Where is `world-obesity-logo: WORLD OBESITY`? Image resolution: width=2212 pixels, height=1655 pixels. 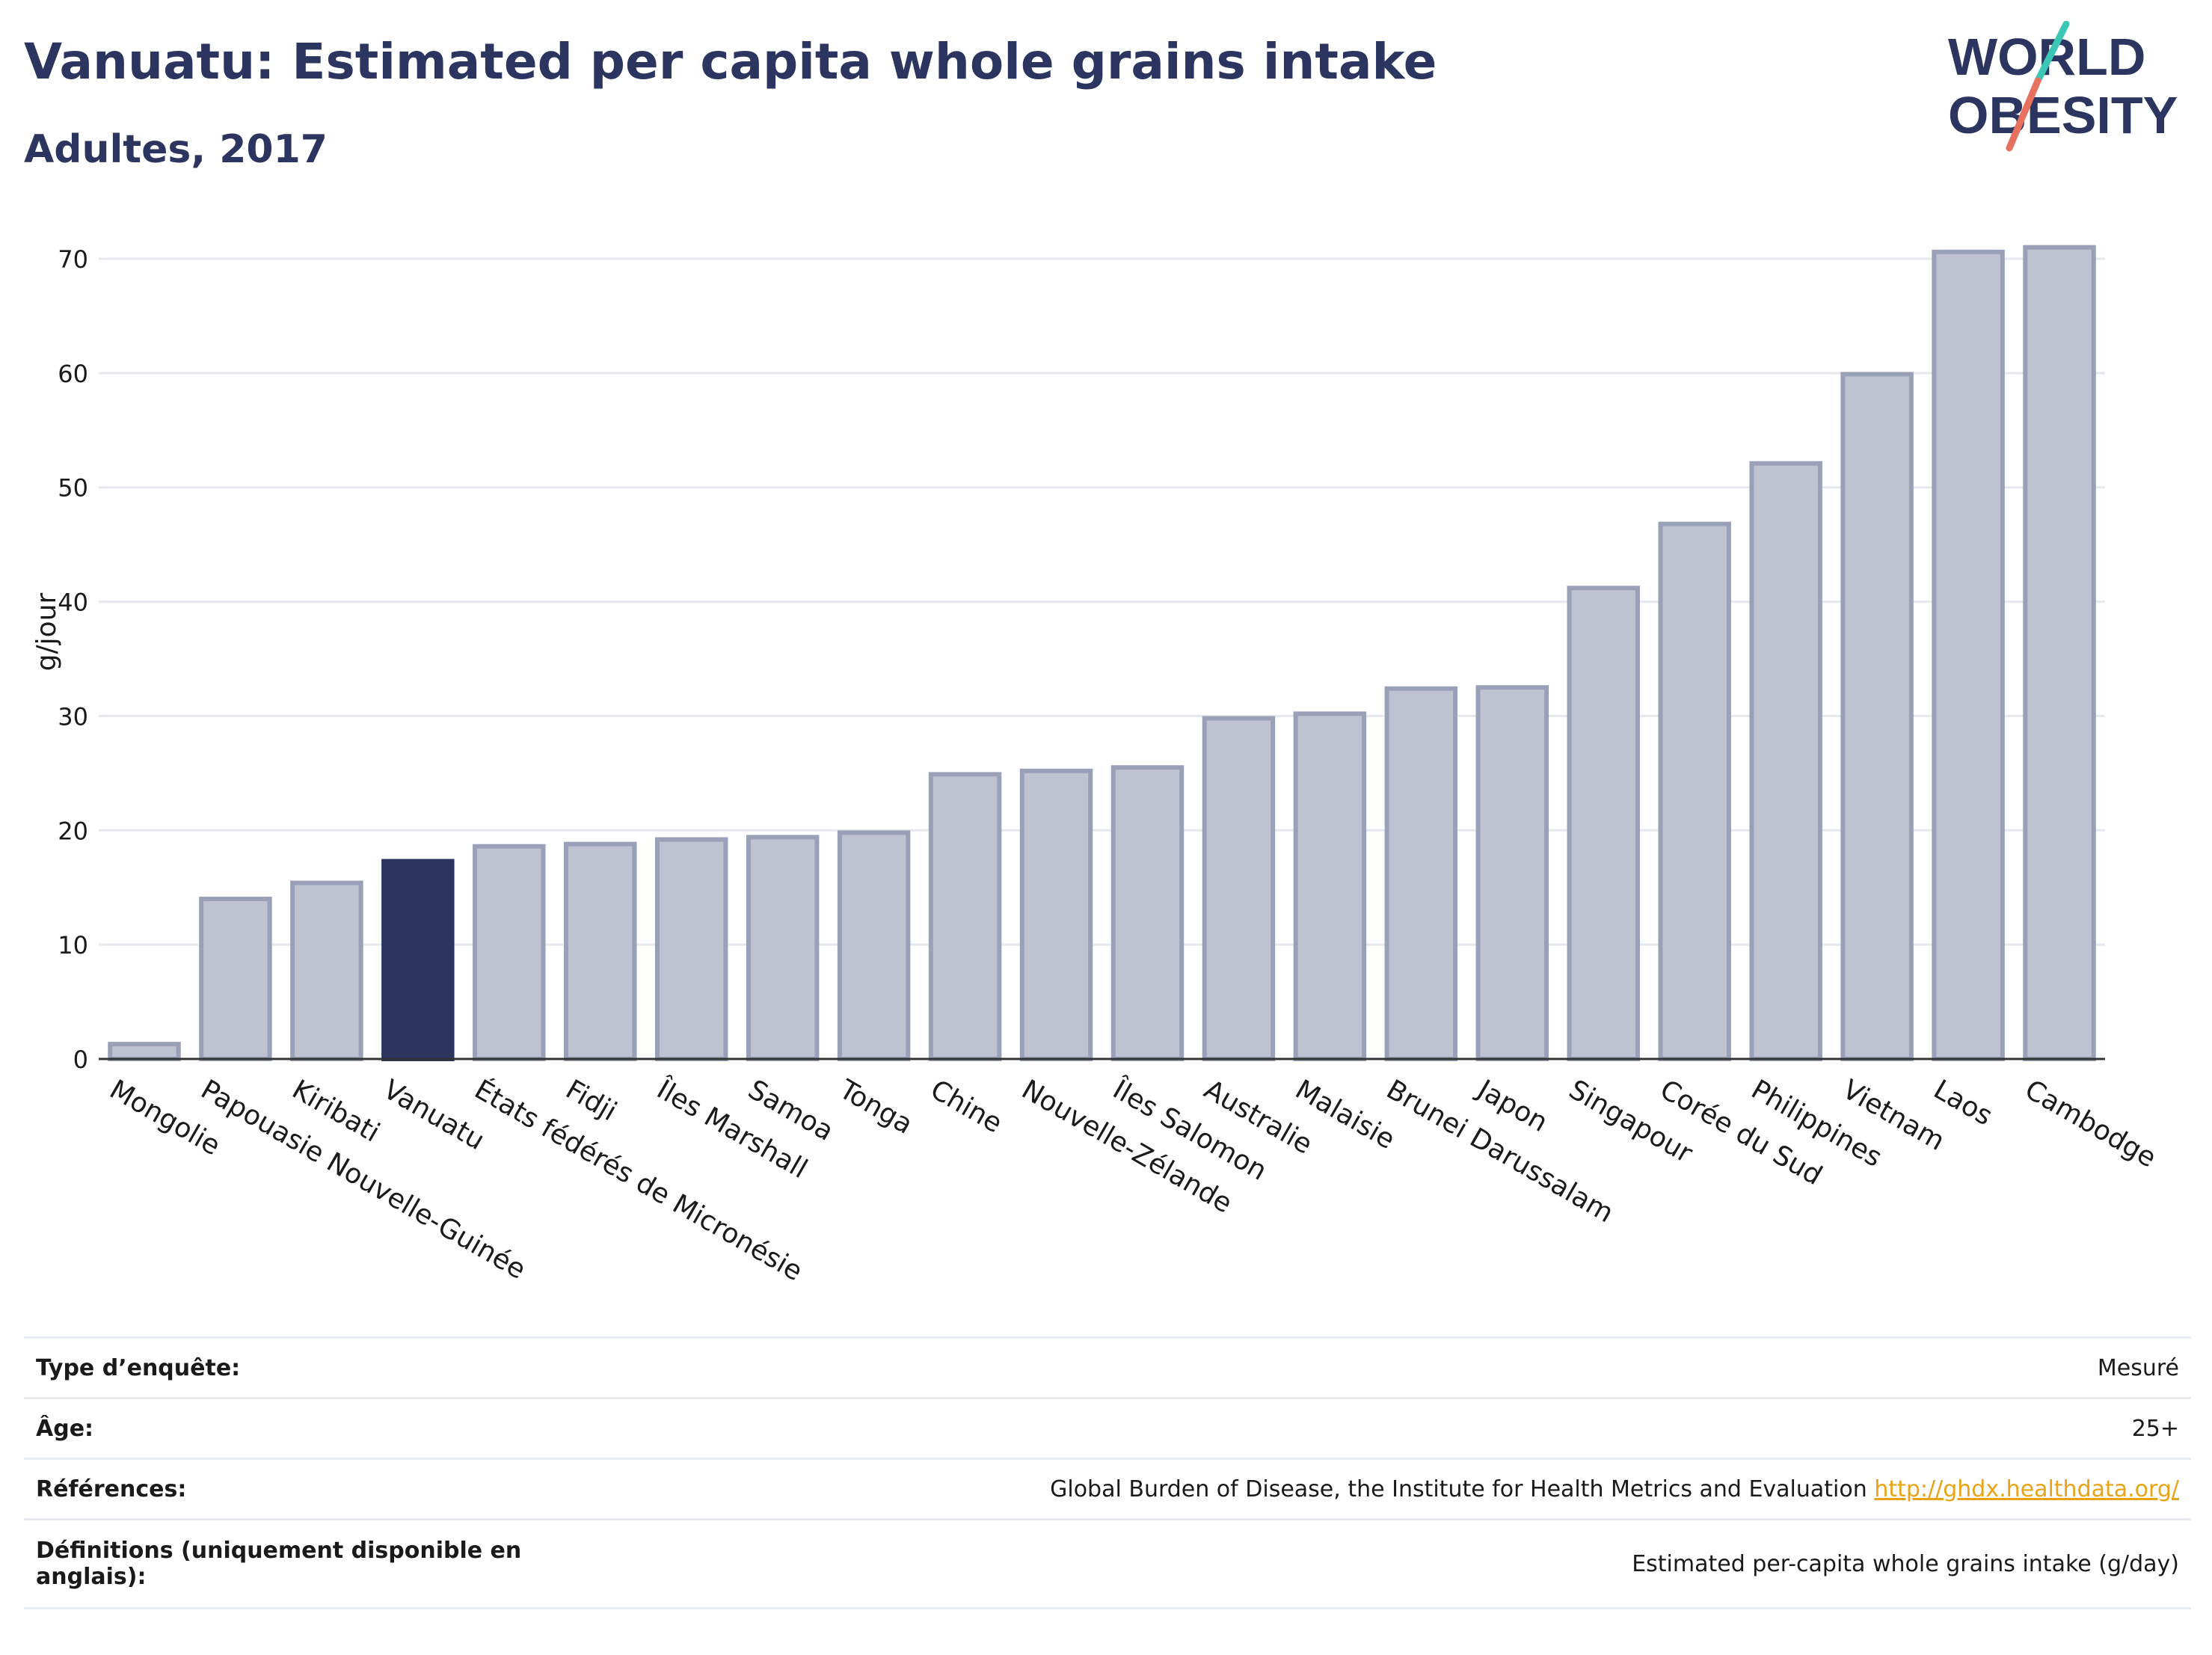
world-obesity-logo: WORLD OBESITY is located at coordinates (2063, 86).